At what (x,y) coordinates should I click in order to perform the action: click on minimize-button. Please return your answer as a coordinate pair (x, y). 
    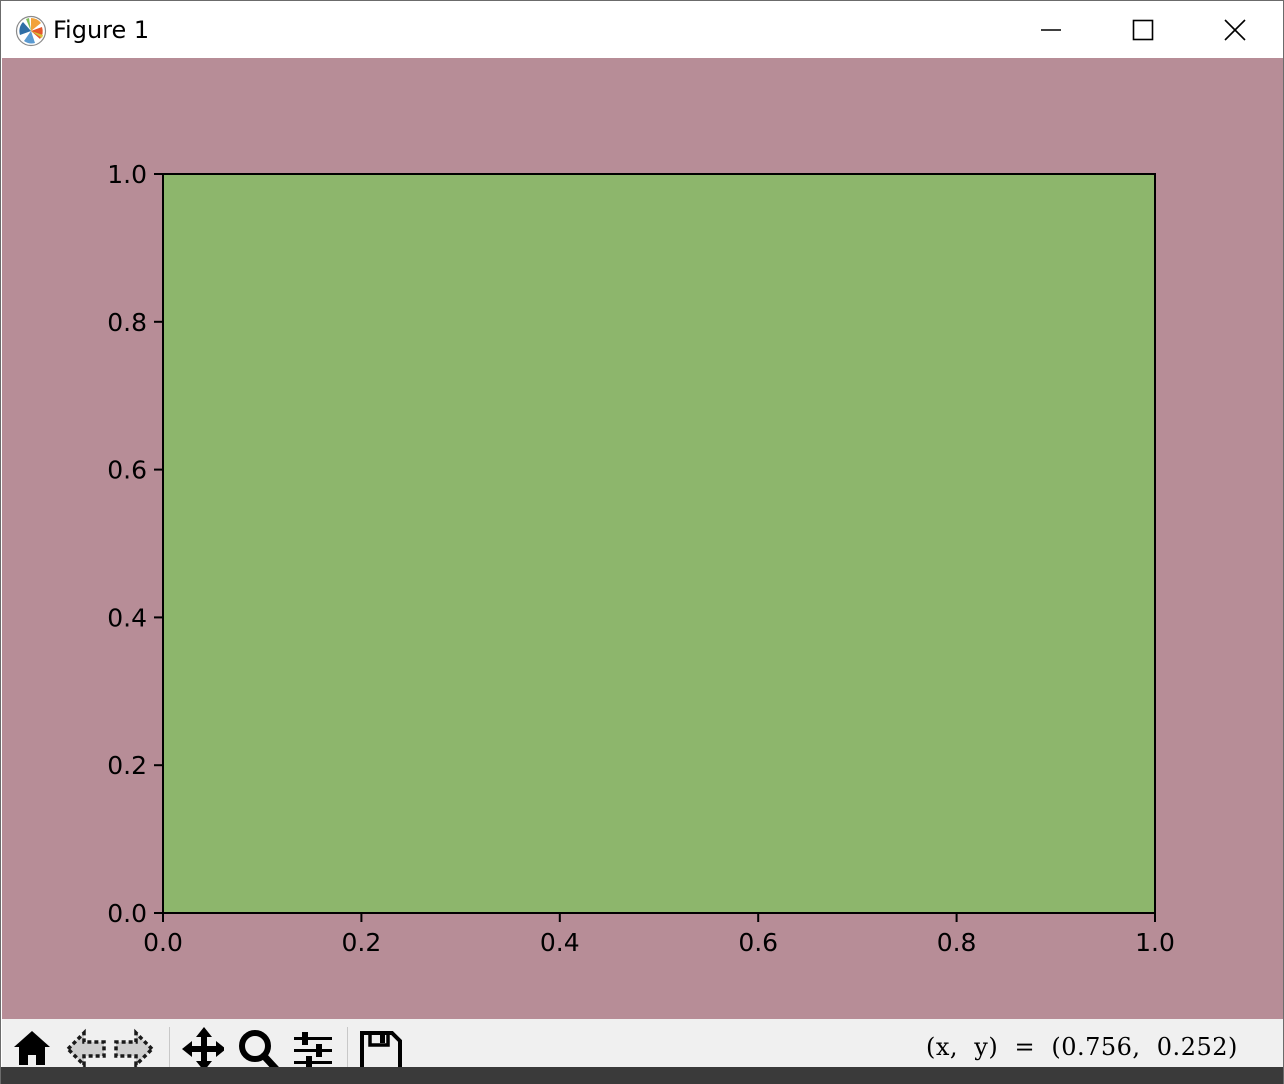
    Looking at the image, I should click on (1051, 29).